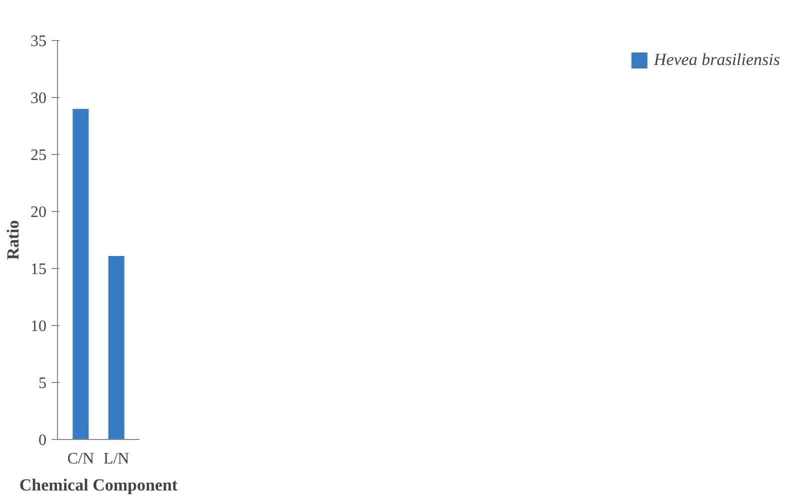 The image size is (796, 503). I want to click on x-tick-label: C/N, so click(80, 459).